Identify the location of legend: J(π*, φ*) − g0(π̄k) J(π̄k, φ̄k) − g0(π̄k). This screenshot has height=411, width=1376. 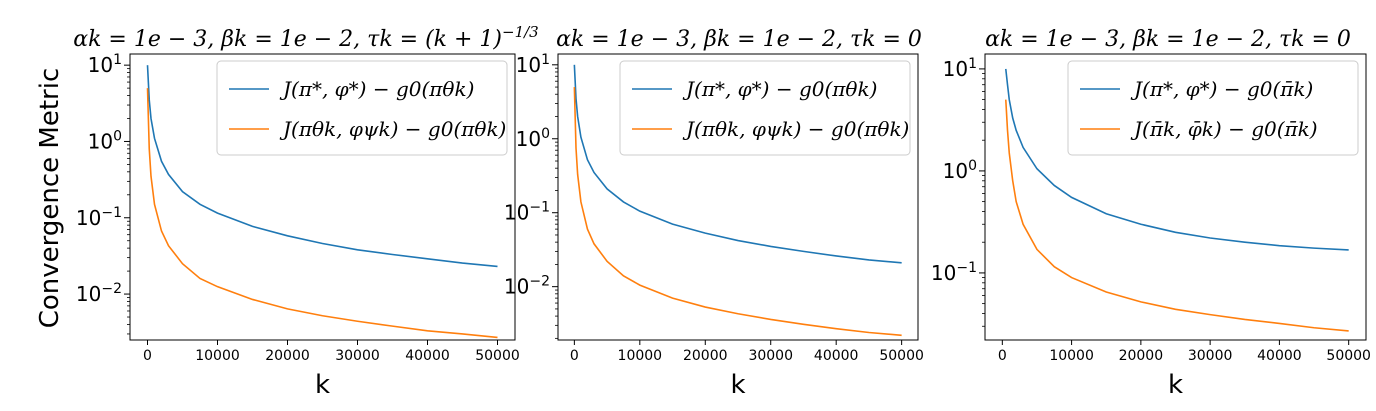
(1213, 108).